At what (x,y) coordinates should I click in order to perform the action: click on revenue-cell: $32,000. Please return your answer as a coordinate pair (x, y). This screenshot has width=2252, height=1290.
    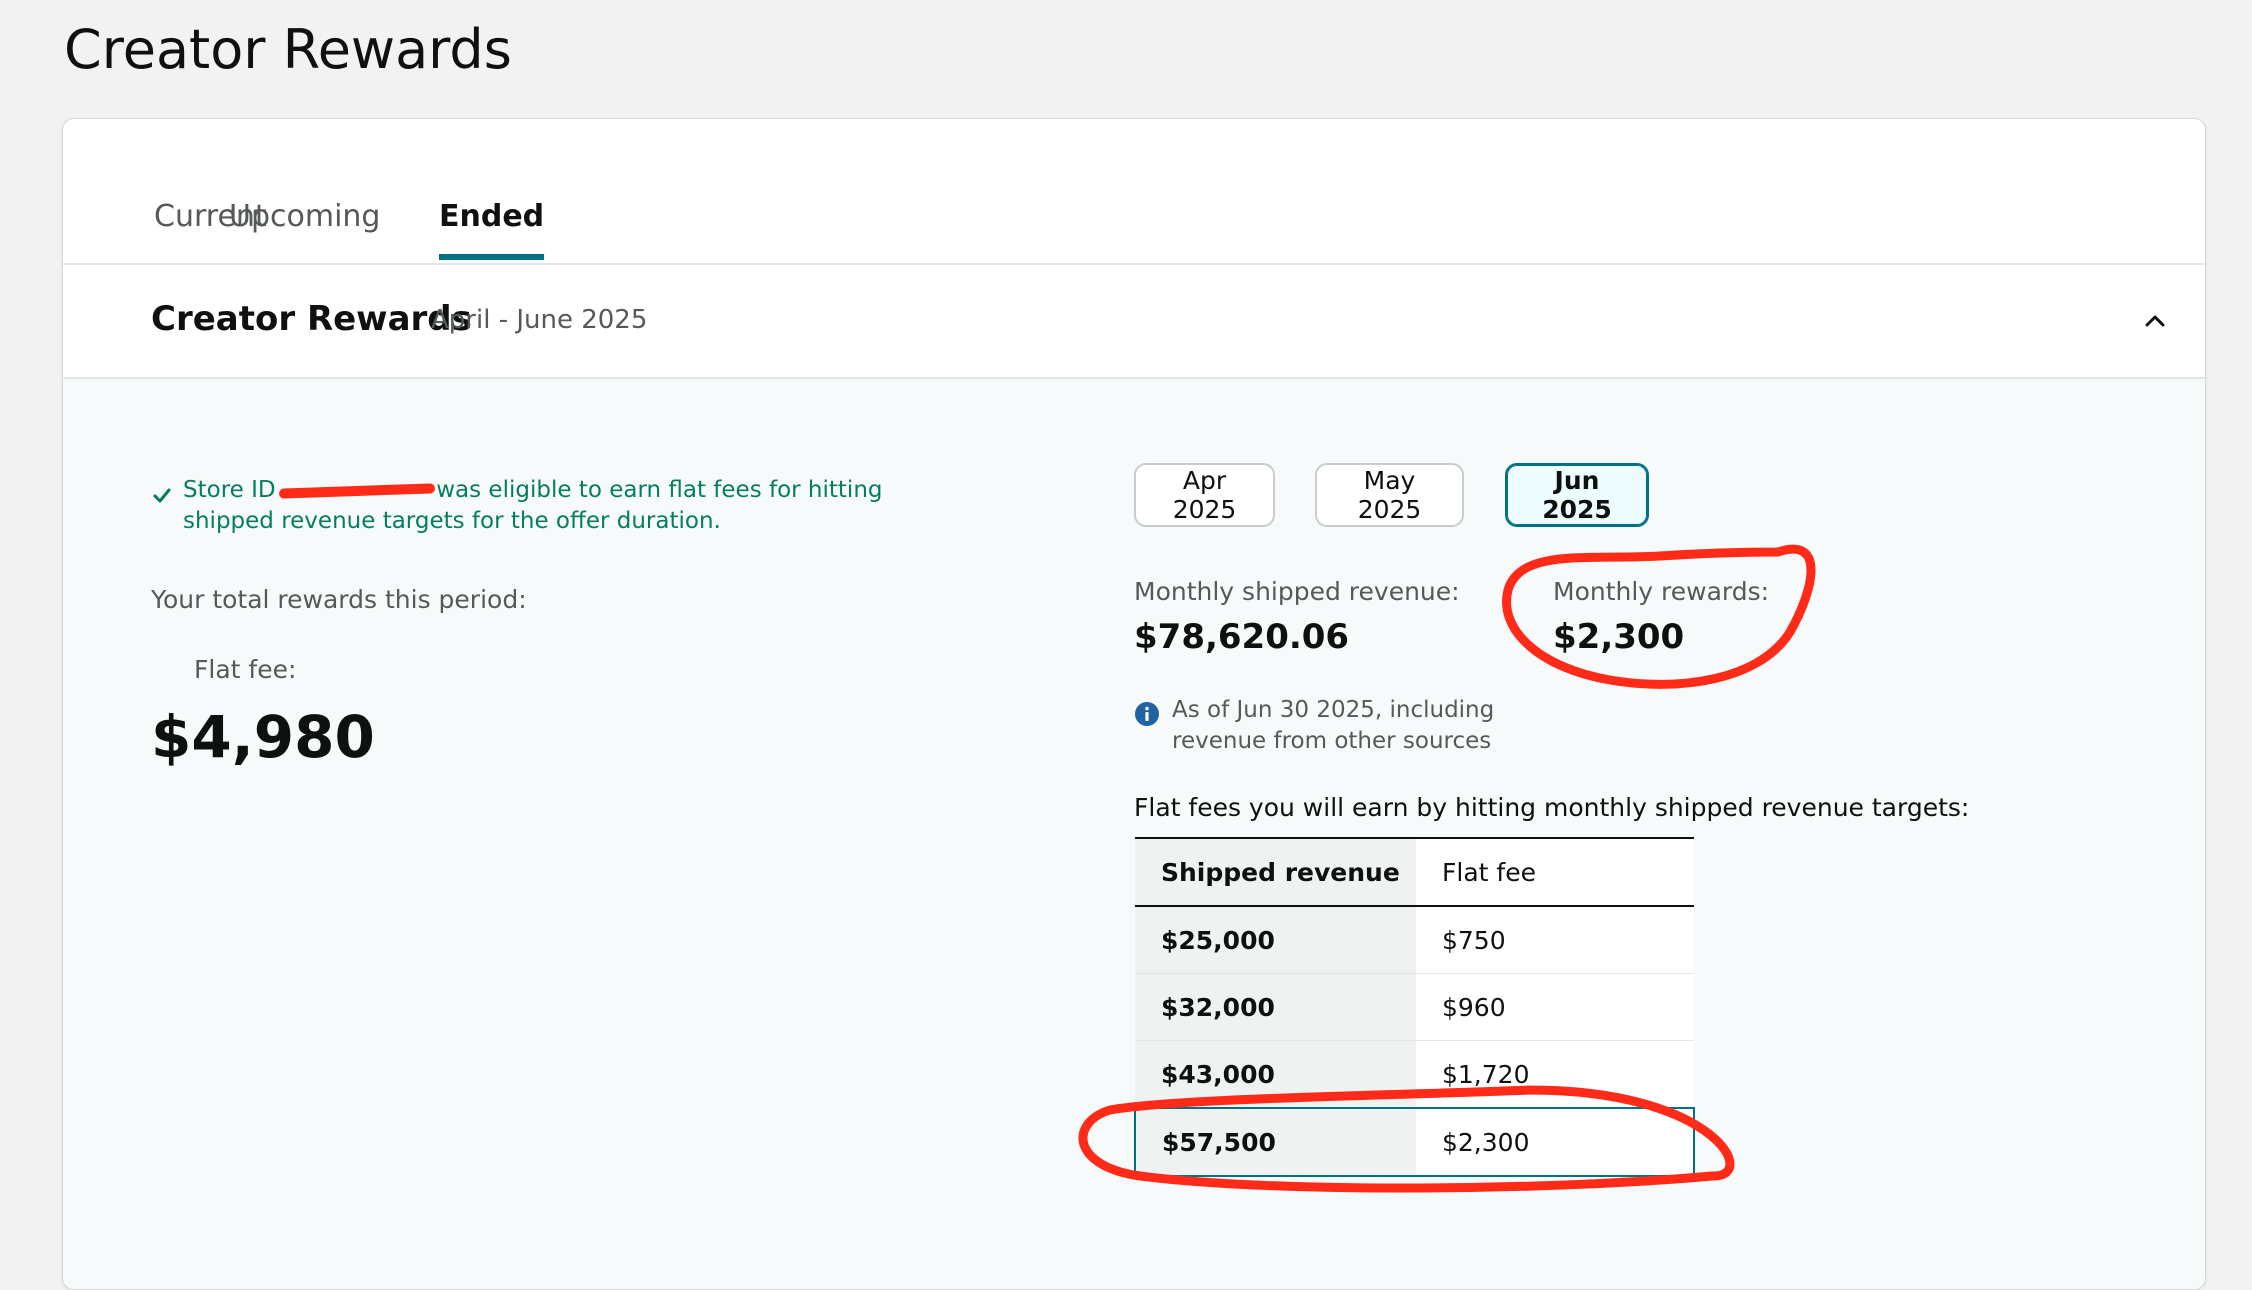
    Looking at the image, I should click on (1275, 1007).